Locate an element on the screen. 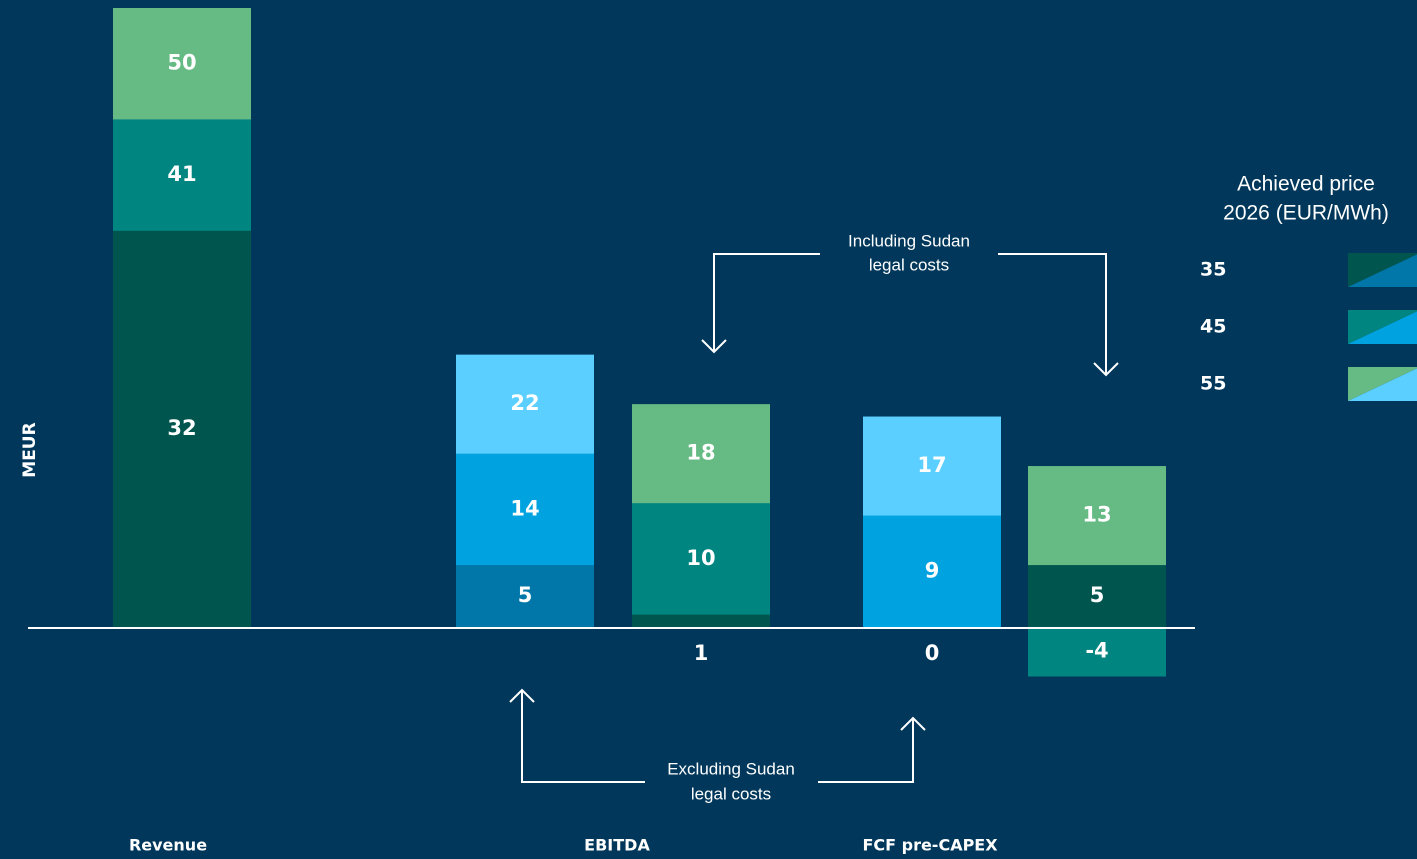  value-label: 17 is located at coordinates (931, 465).